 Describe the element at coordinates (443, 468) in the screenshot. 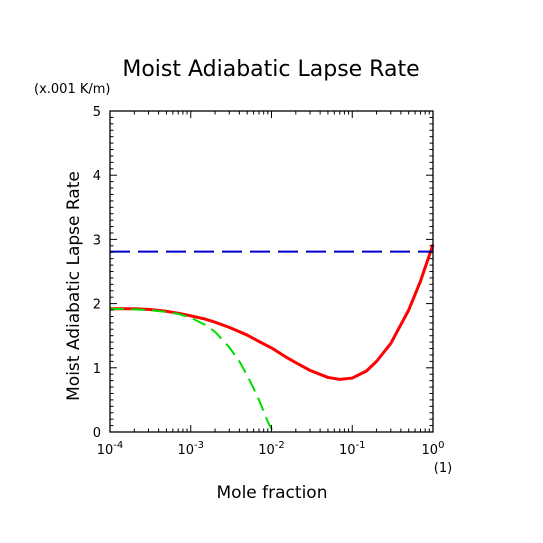

I see `x-axis-unit: (1)` at that location.